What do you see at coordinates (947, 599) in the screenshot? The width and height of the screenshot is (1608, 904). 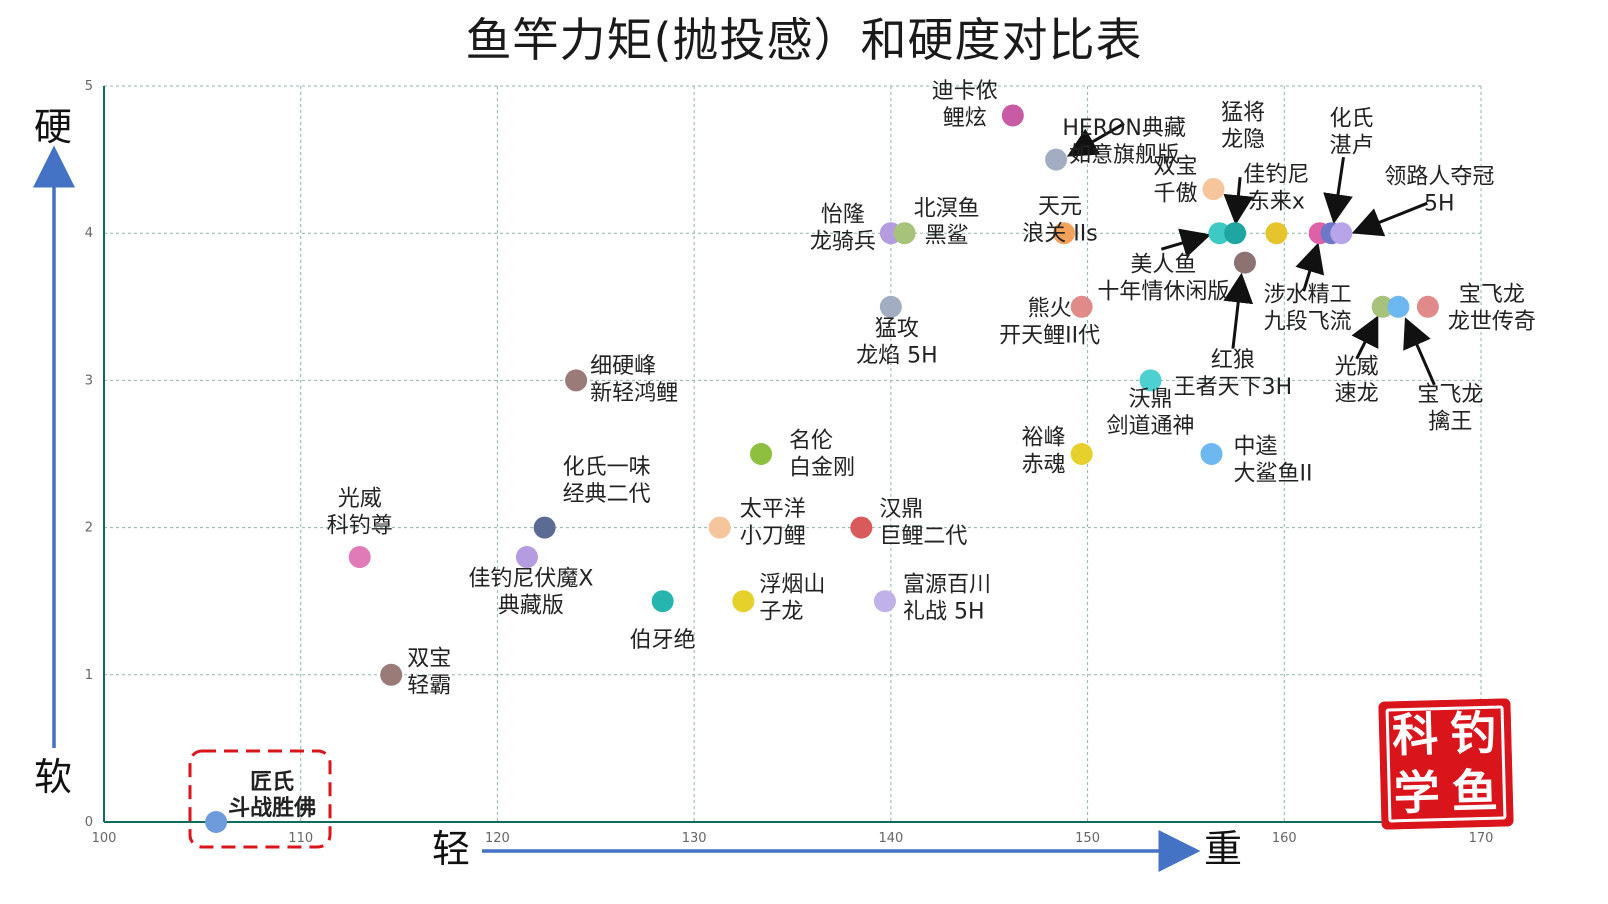 I see `point-label: 富源百川礼战 5H` at bounding box center [947, 599].